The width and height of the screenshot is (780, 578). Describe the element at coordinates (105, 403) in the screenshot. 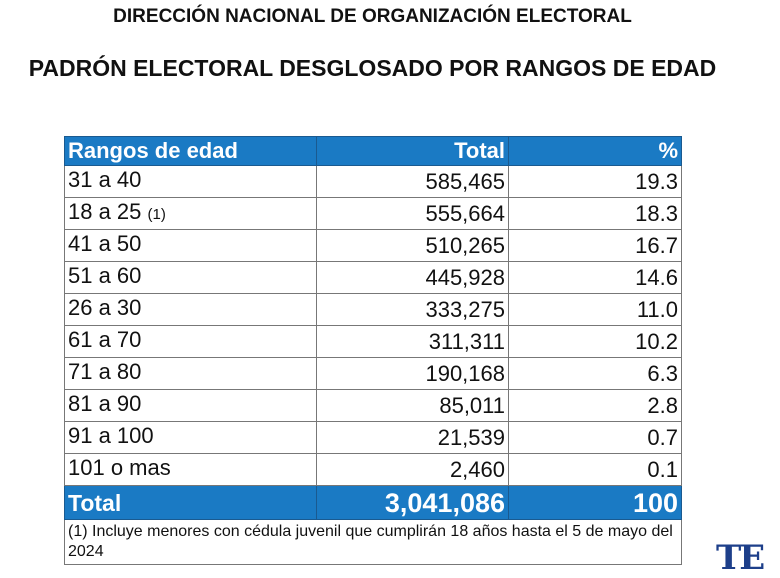

I see `range-label: 81 a 90` at that location.